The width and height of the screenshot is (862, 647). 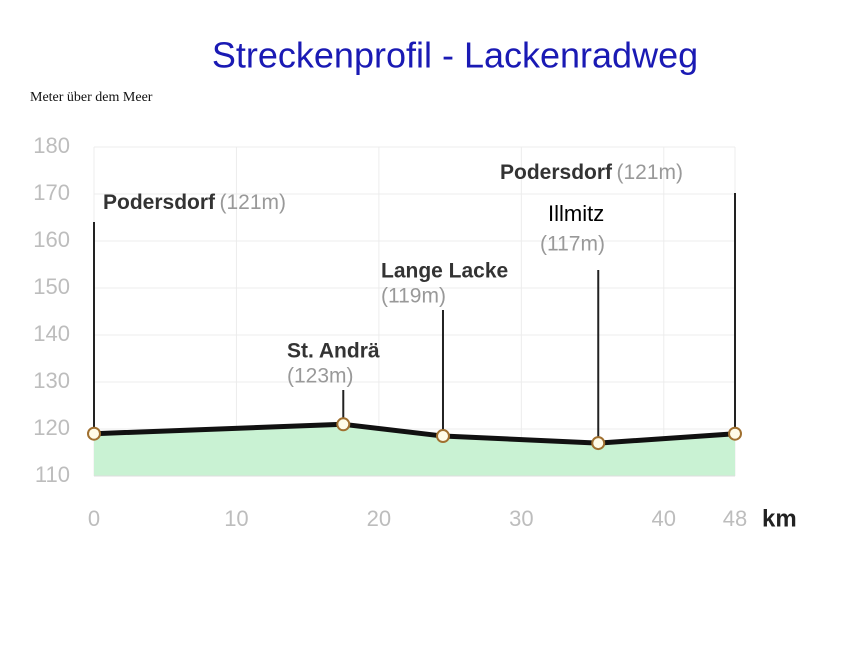 I want to click on x-tick-label: 0, so click(x=94, y=518).